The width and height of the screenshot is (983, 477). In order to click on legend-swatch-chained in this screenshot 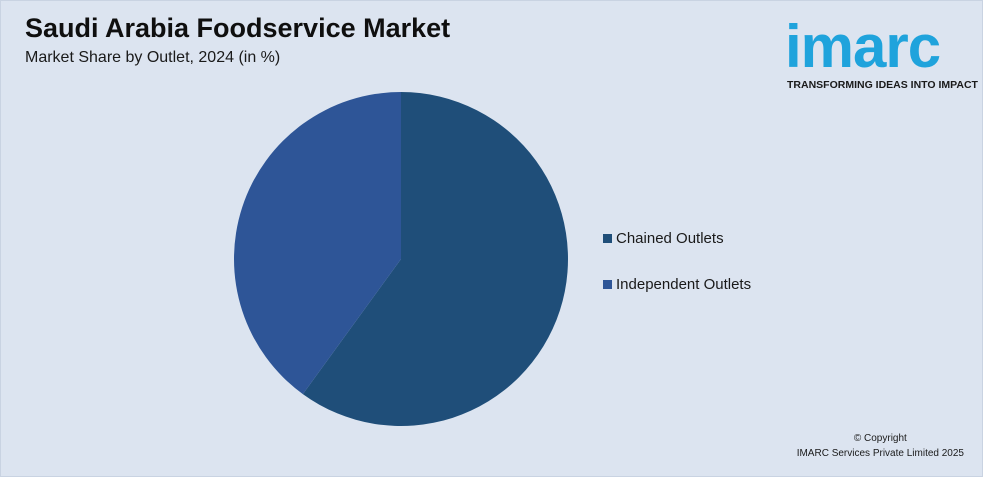, I will do `click(607, 238)`.